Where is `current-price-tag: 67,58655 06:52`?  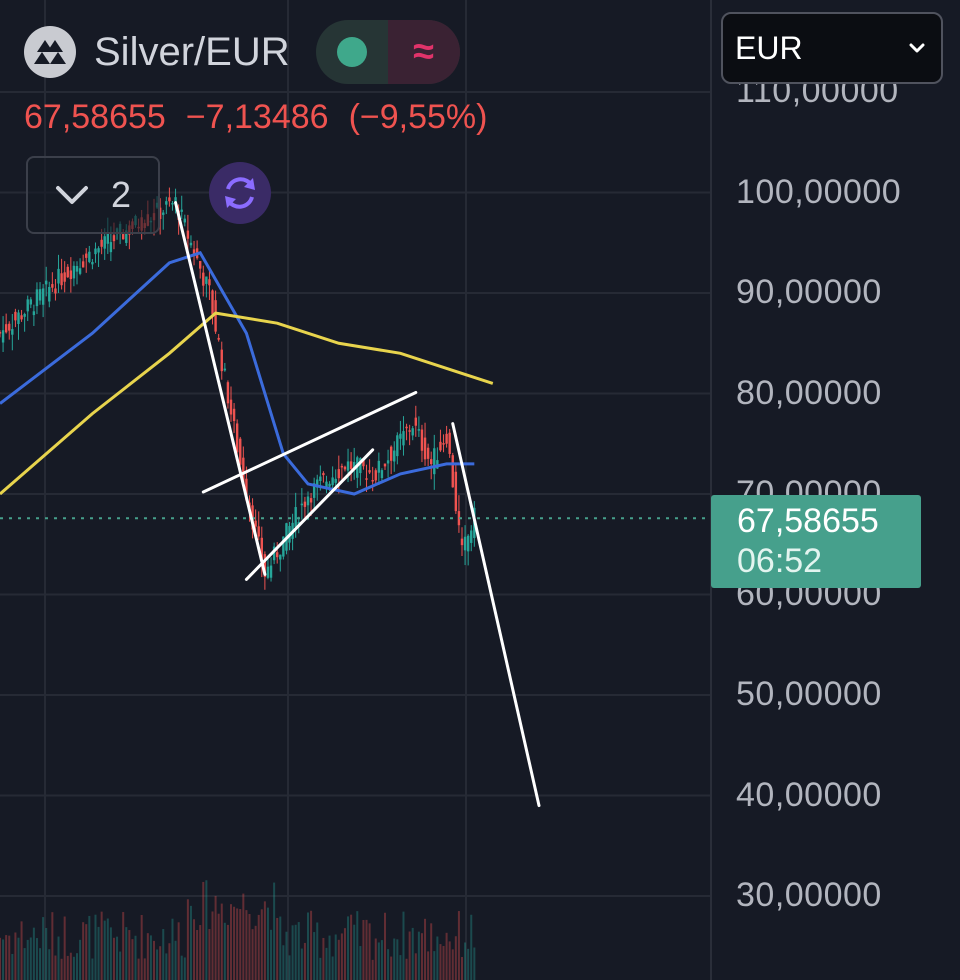 current-price-tag: 67,58655 06:52 is located at coordinates (816, 541).